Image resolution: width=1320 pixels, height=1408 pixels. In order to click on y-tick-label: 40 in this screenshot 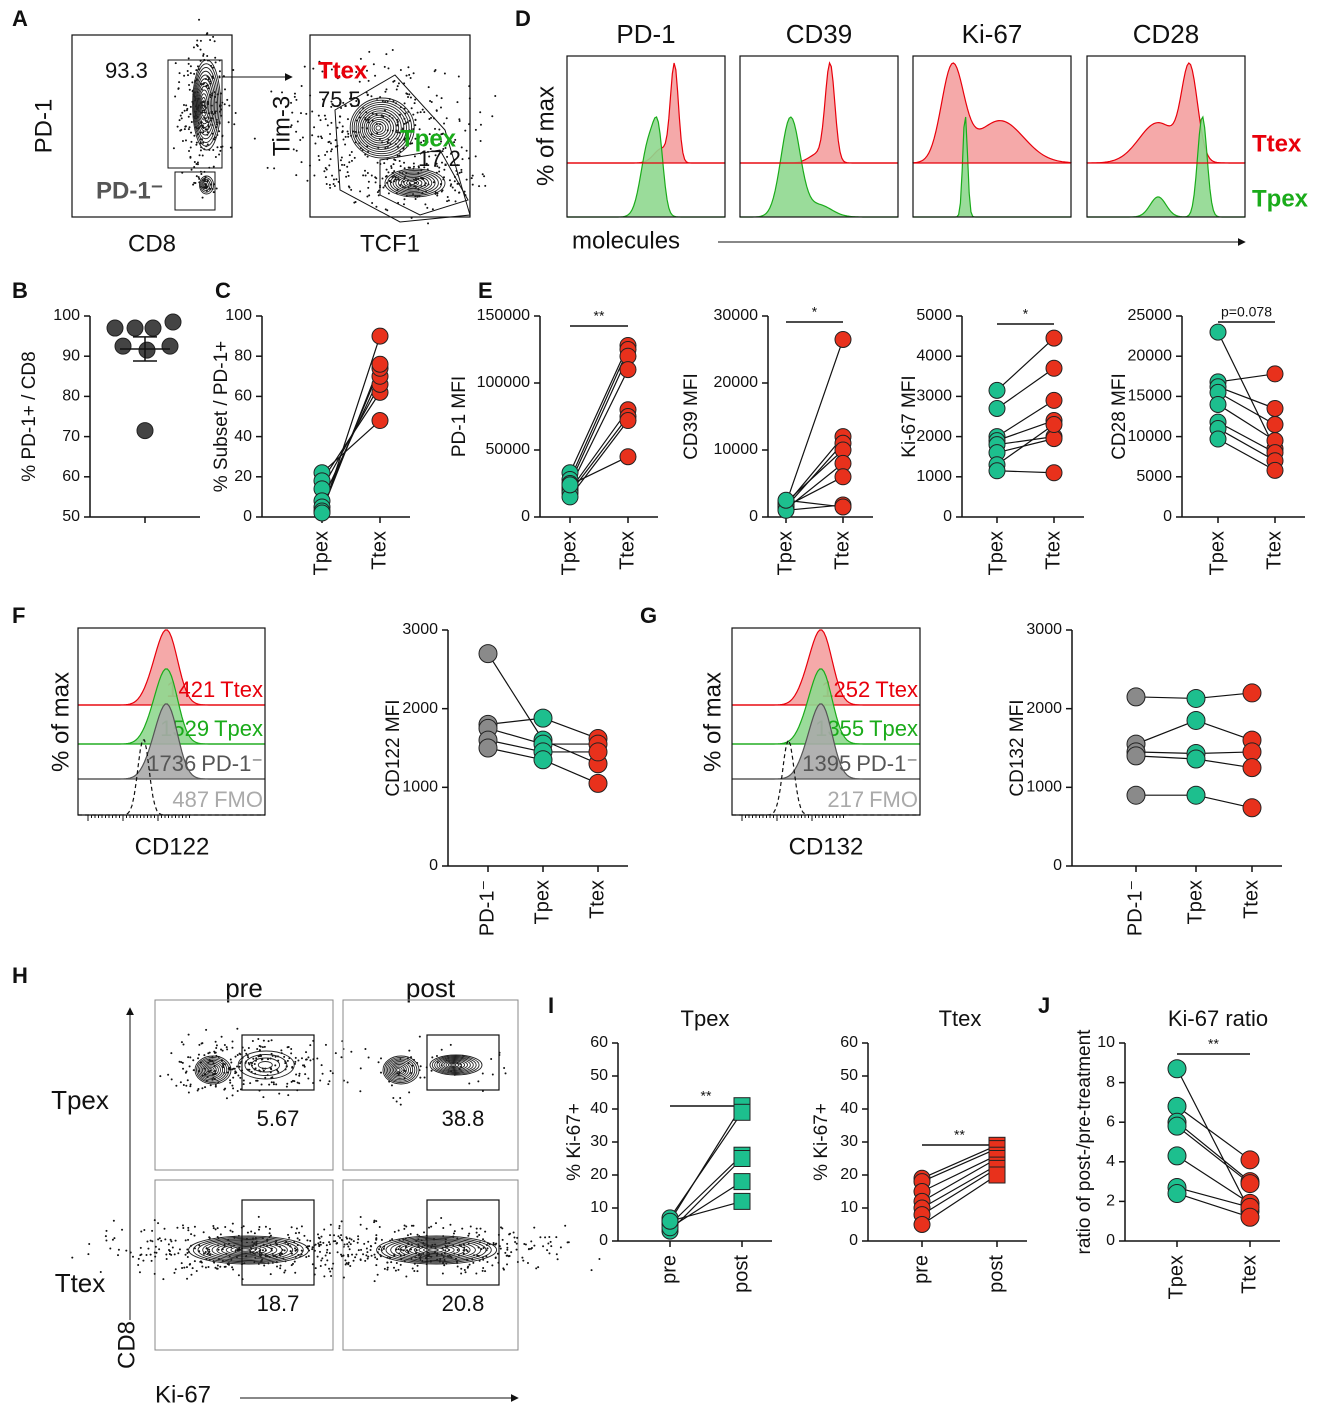, I will do `click(599, 1108)`.